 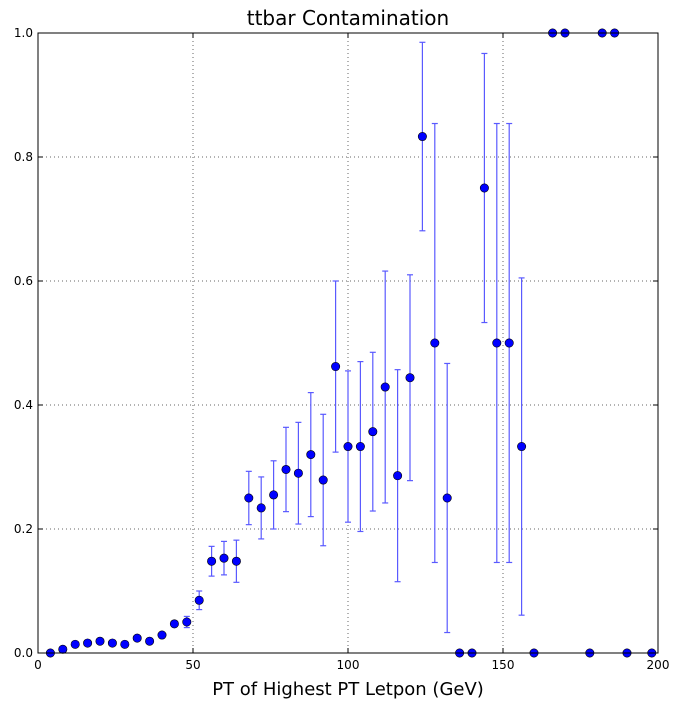 I want to click on x-tick-label: 0, so click(x=38, y=665).